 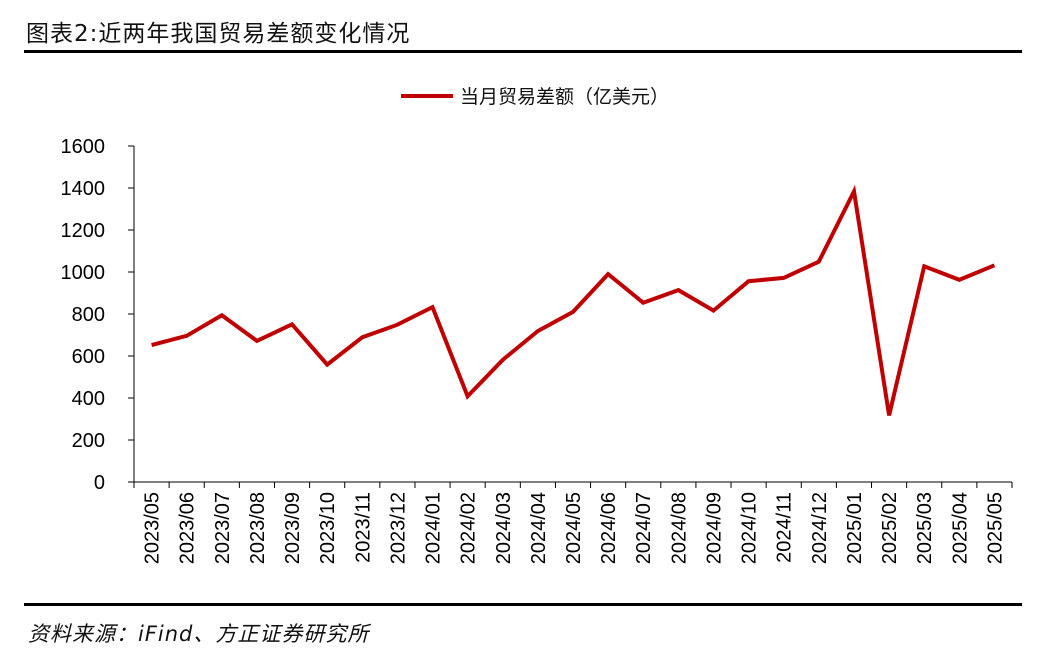 What do you see at coordinates (564, 97) in the screenshot?
I see `legend-label: 当月贸易差额（亿美元）` at bounding box center [564, 97].